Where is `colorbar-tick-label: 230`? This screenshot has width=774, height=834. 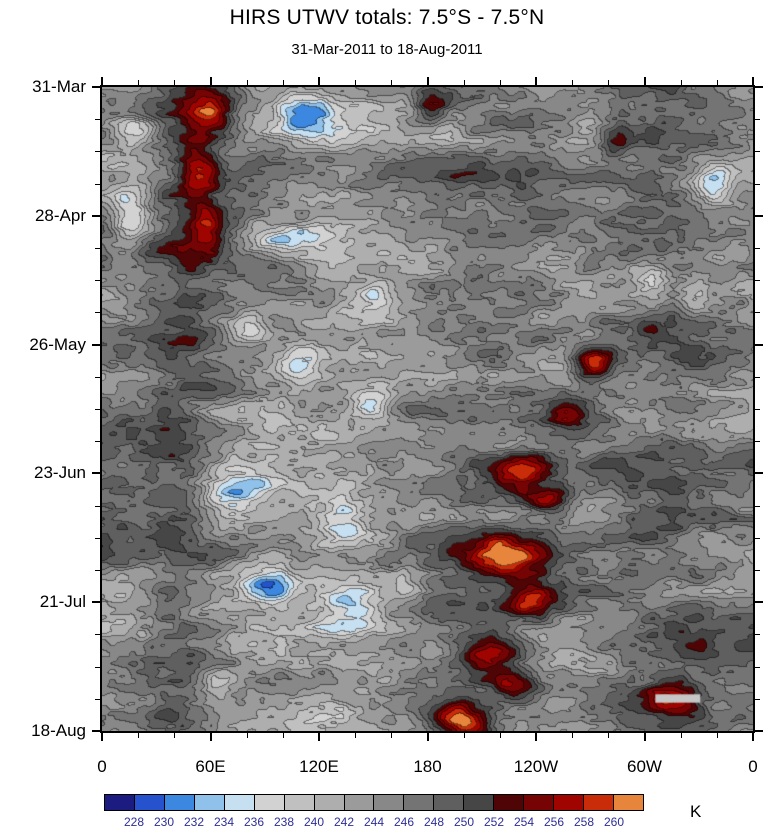 colorbar-tick-label: 230 is located at coordinates (164, 822).